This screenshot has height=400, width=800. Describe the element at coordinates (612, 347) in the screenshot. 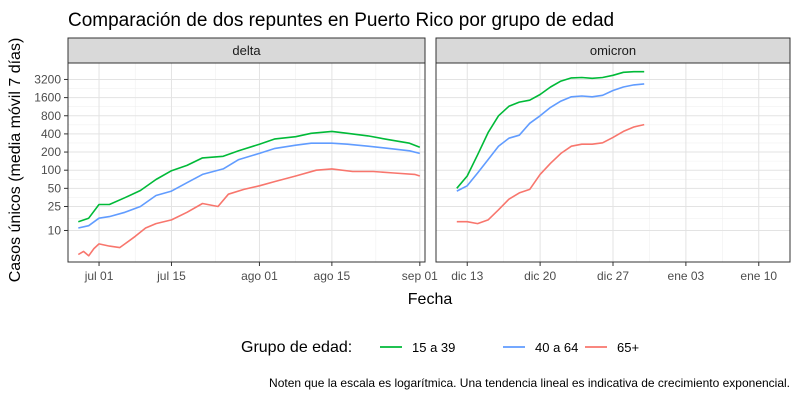

I see `legend-item: 65+` at that location.